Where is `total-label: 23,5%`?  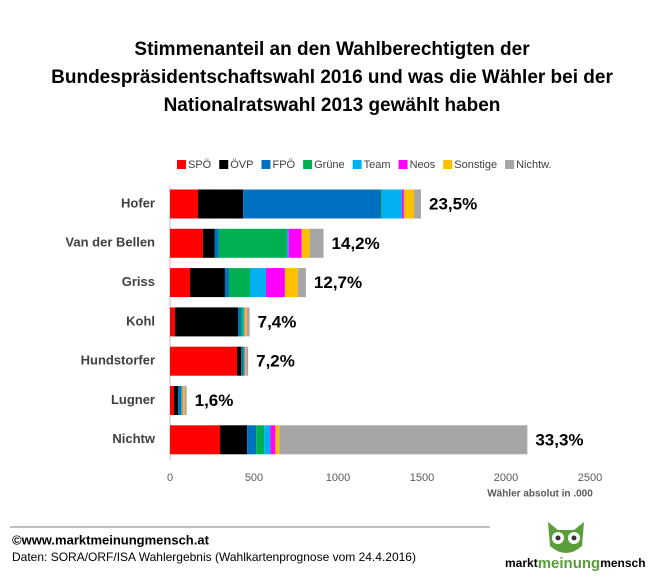
total-label: 23,5% is located at coordinates (453, 203).